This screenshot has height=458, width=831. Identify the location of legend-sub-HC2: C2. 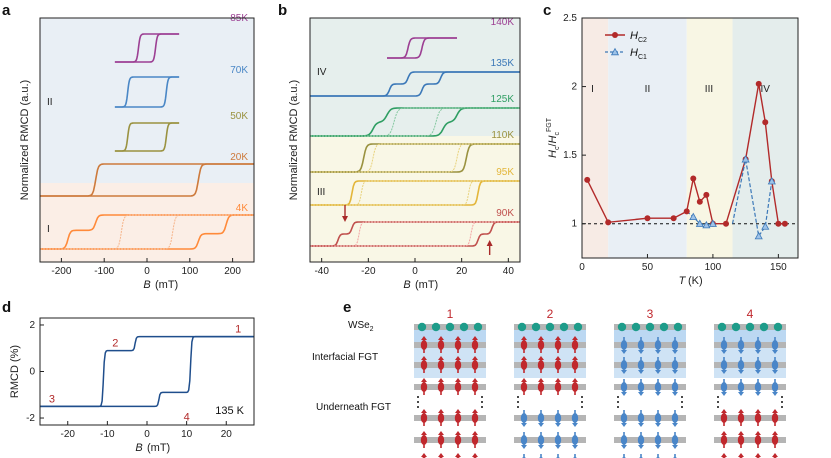
(642, 40).